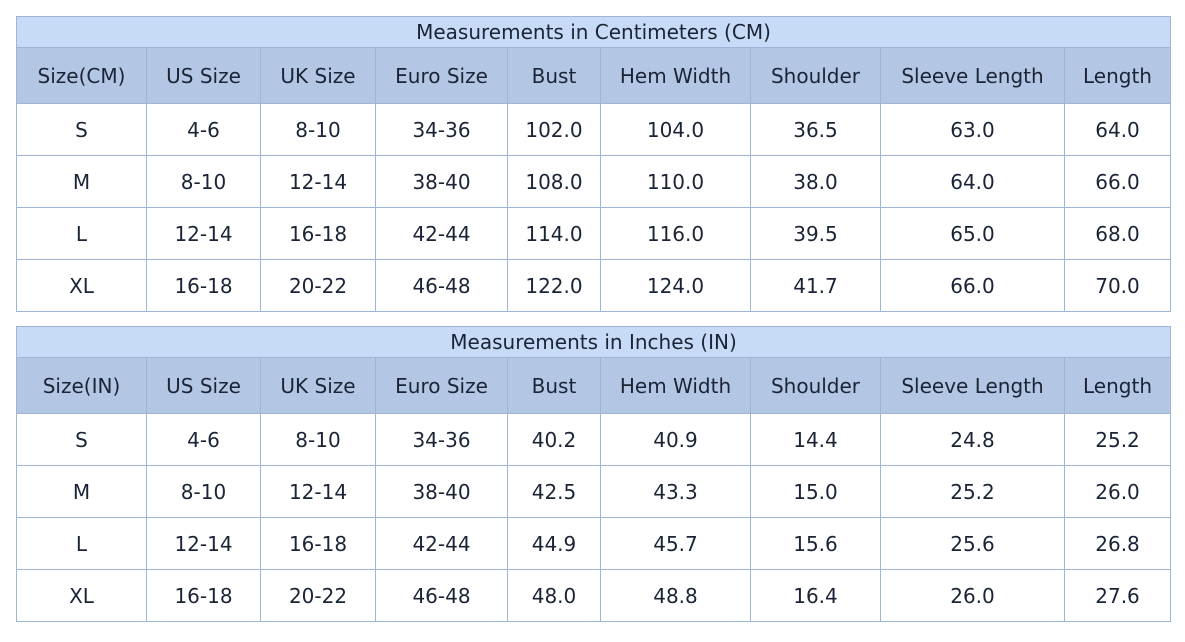  Describe the element at coordinates (81, 75) in the screenshot. I see `column-header: Size(CM)` at that location.